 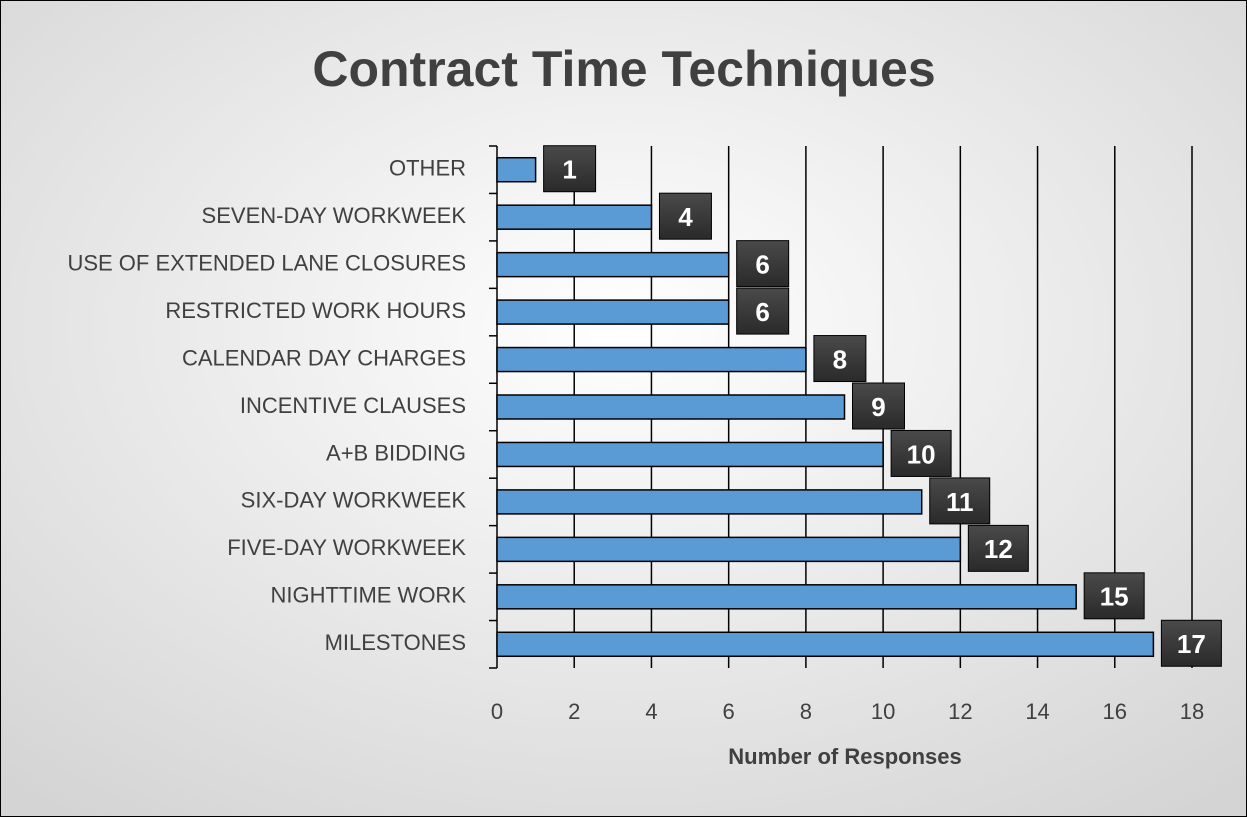 What do you see at coordinates (1037, 711) in the screenshot?
I see `x-tick-label: 14` at bounding box center [1037, 711].